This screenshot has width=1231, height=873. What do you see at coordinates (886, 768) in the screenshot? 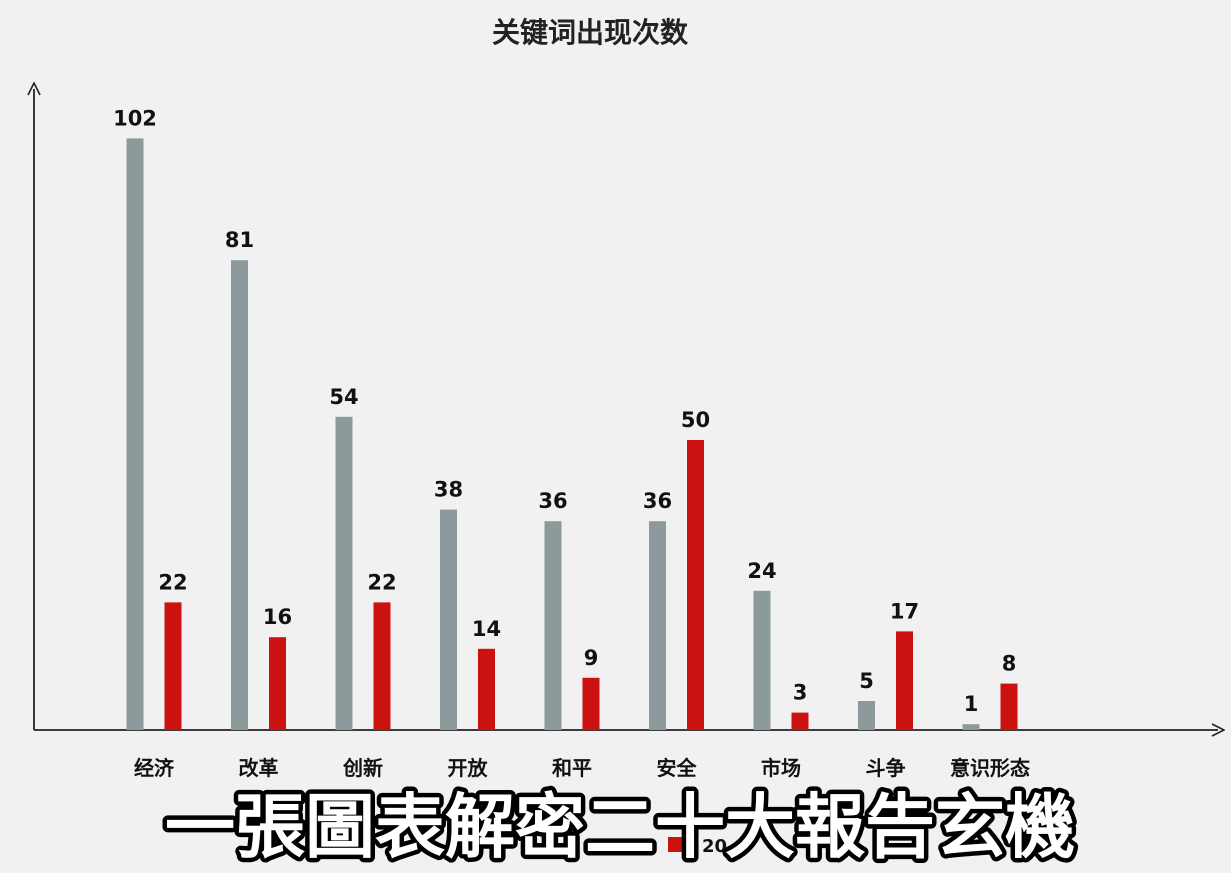
I see `category-label-8: 斗争` at bounding box center [886, 768].